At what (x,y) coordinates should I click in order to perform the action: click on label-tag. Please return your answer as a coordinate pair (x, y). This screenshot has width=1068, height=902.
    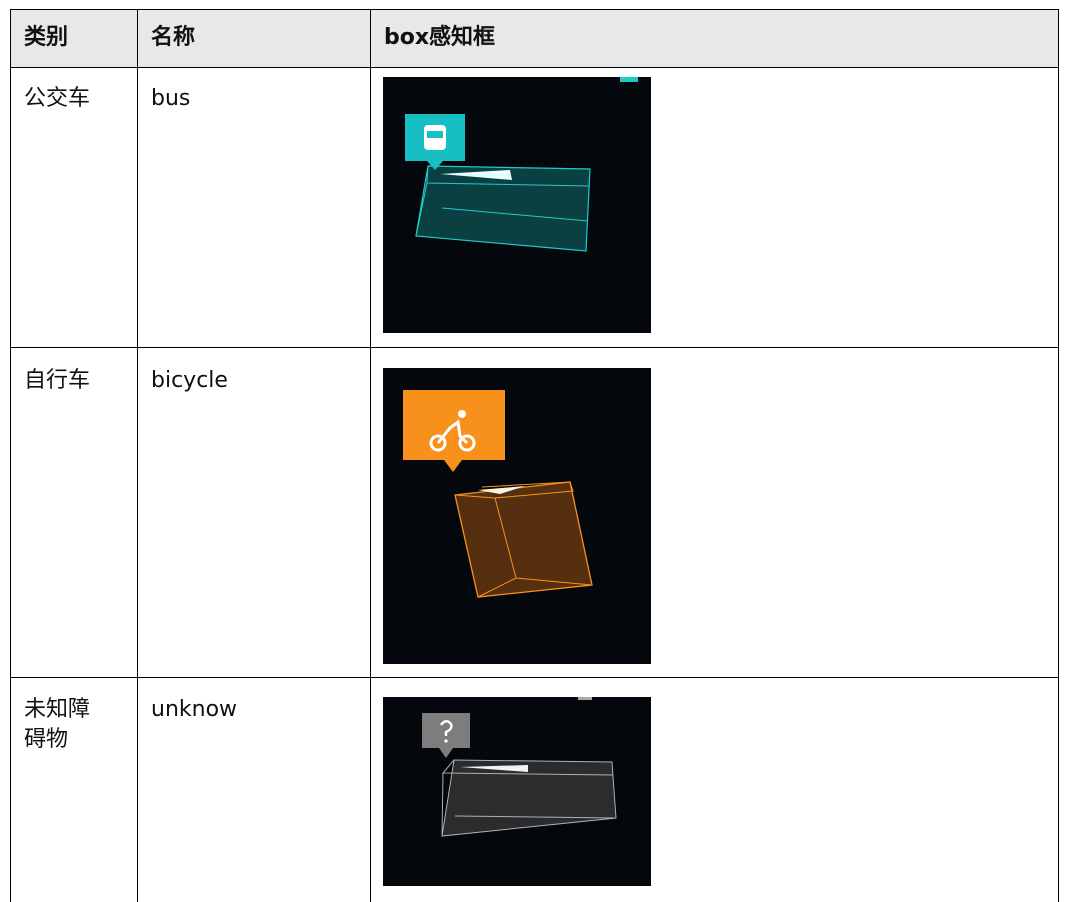
    Looking at the image, I should click on (446, 730).